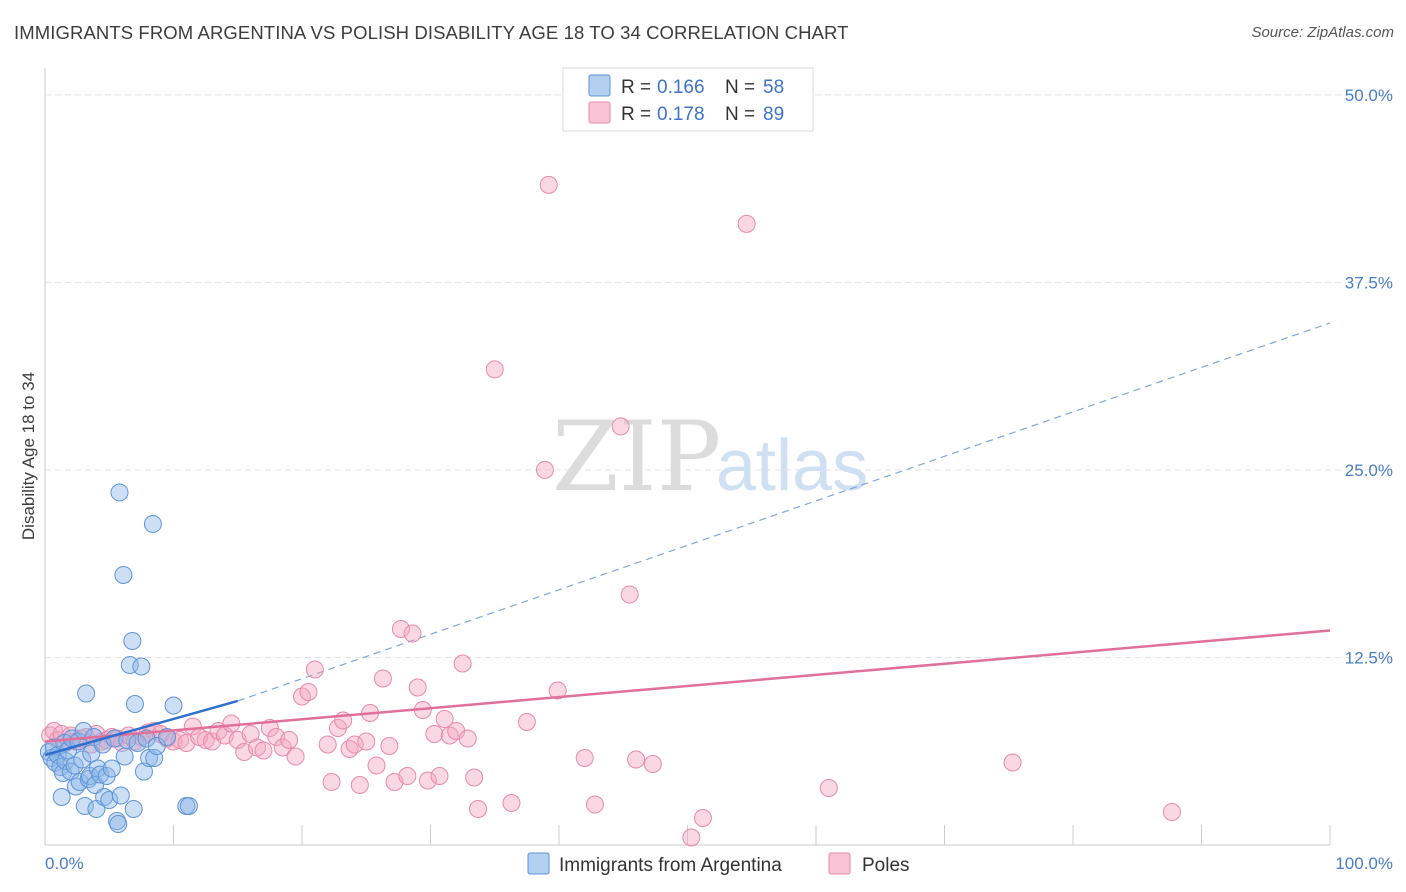  I want to click on y-tick-label: 37.5%, so click(1369, 282).